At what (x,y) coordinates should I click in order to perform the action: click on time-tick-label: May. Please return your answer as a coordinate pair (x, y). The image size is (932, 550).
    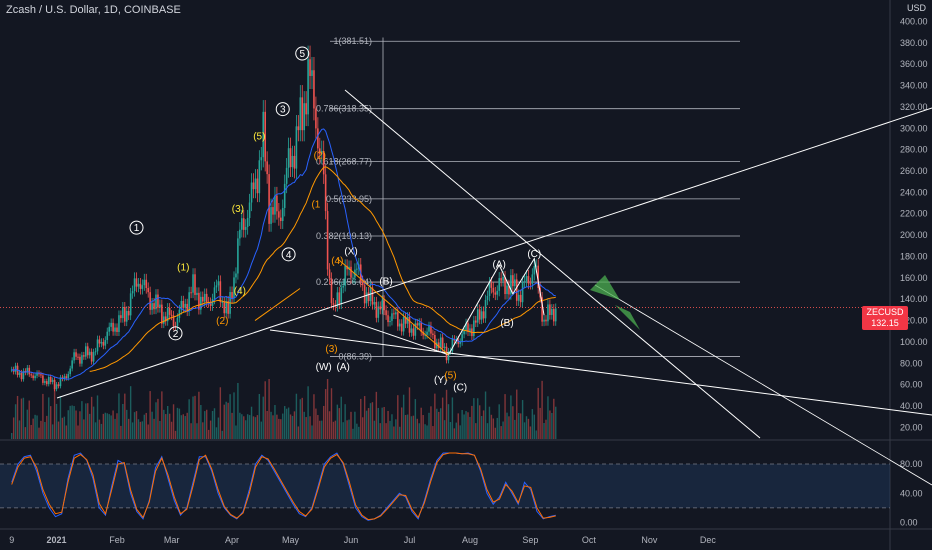
    Looking at the image, I should click on (291, 540).